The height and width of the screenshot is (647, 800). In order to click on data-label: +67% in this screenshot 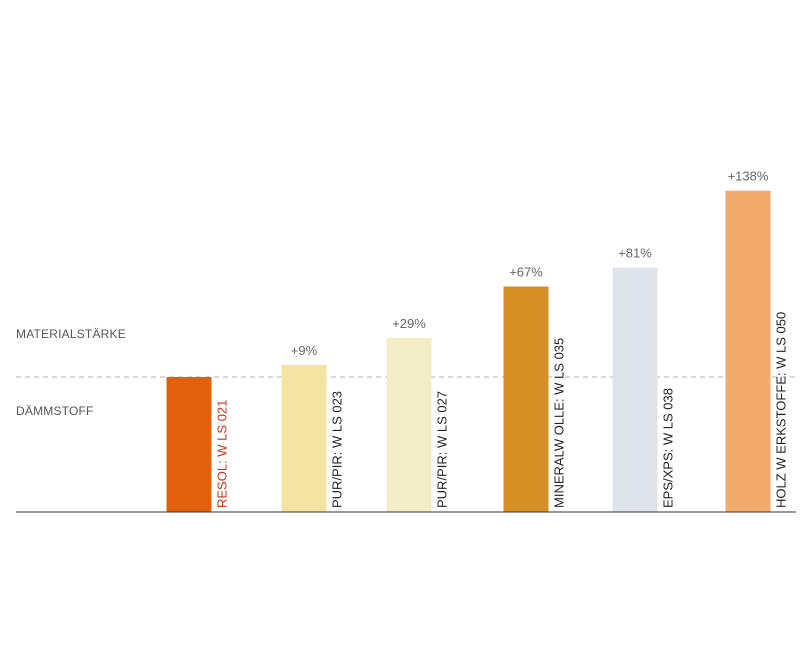, I will do `click(526, 272)`.